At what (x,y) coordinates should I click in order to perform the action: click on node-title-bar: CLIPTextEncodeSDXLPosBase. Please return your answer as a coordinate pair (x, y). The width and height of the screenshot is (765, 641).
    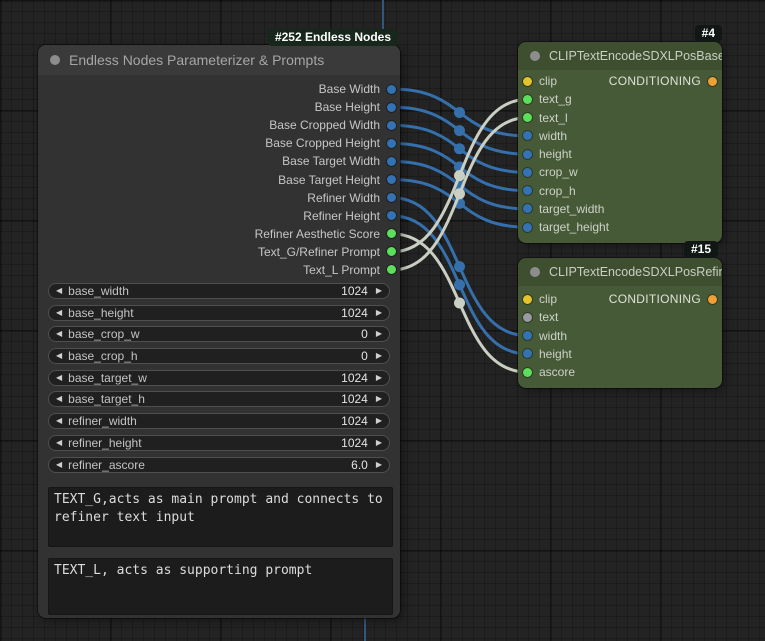
    Looking at the image, I should click on (620, 56).